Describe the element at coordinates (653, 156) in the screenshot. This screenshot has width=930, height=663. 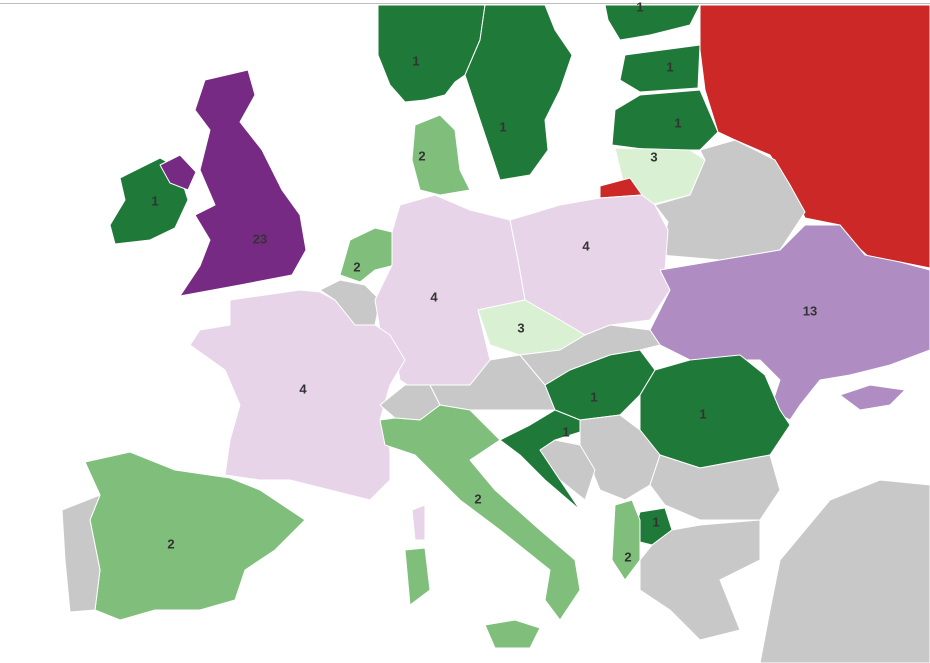
I see `region-label-lithuania: 3` at that location.